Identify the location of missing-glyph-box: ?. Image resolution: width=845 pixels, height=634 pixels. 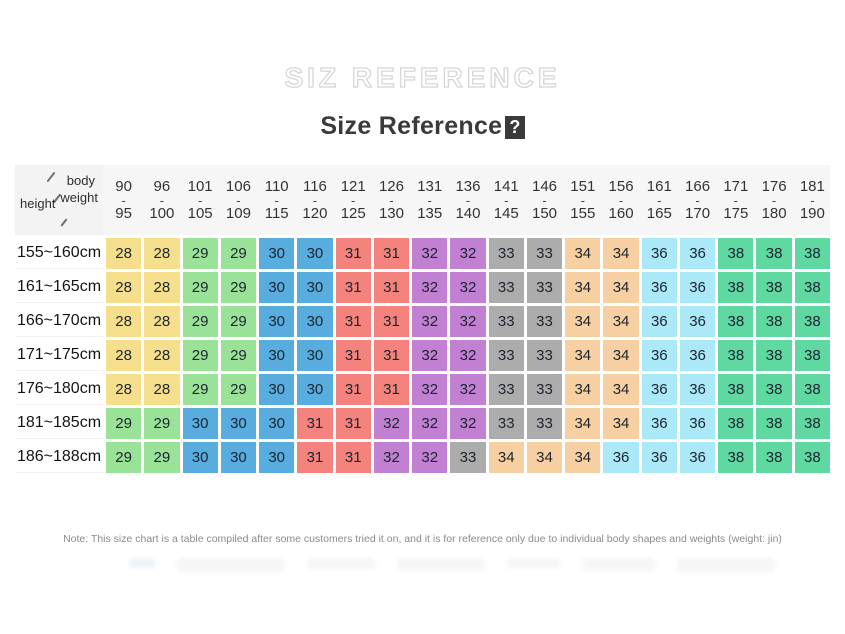
(515, 127).